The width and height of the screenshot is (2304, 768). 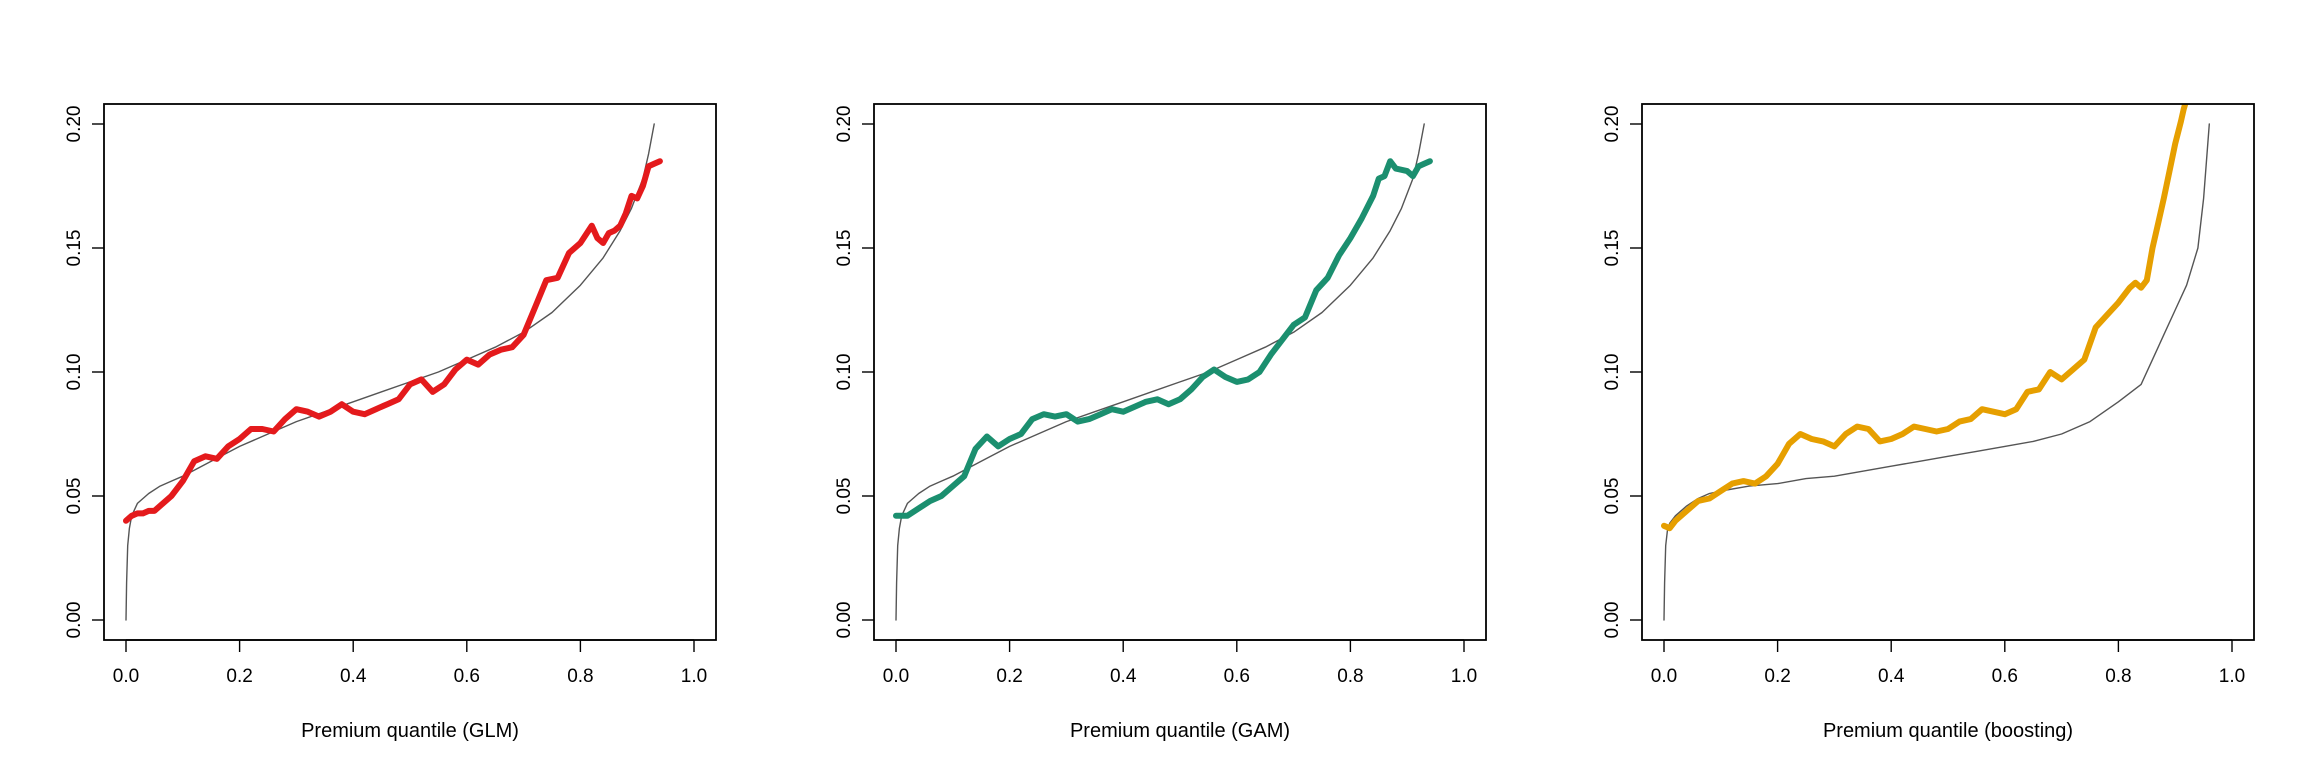 I want to click on x-axis-title: Premium quantile (GLM), so click(x=410, y=731).